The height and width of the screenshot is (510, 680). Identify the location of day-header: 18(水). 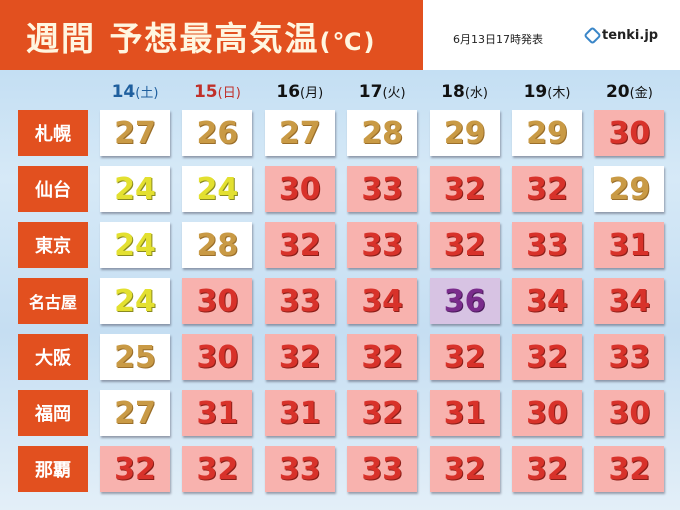
(465, 92).